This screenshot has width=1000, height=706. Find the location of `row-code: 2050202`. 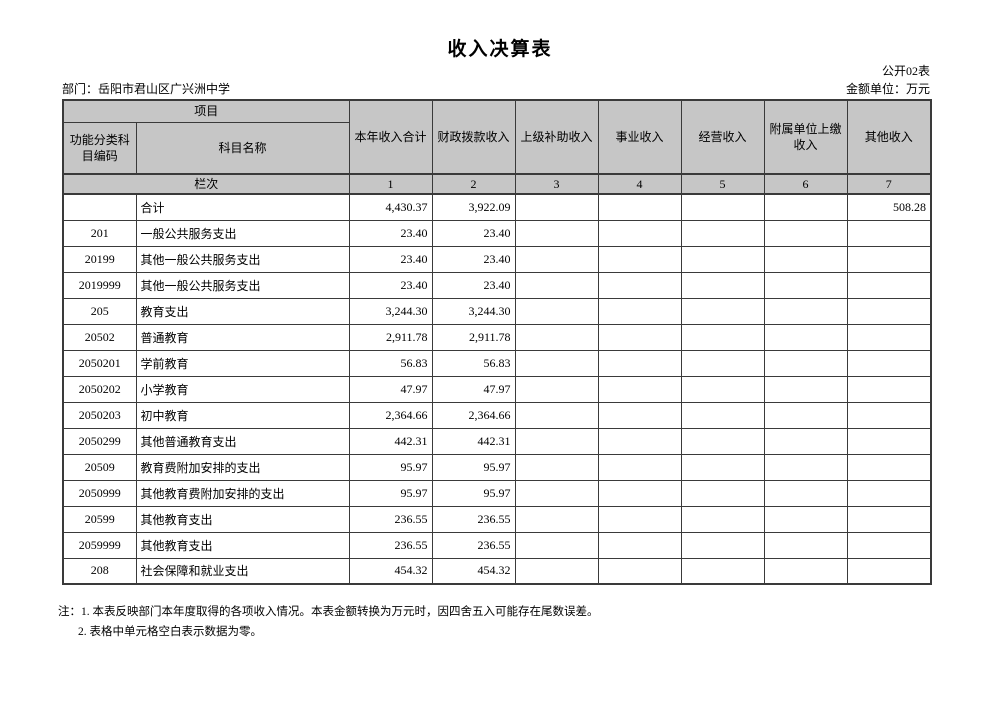

row-code: 2050202 is located at coordinates (99, 389).